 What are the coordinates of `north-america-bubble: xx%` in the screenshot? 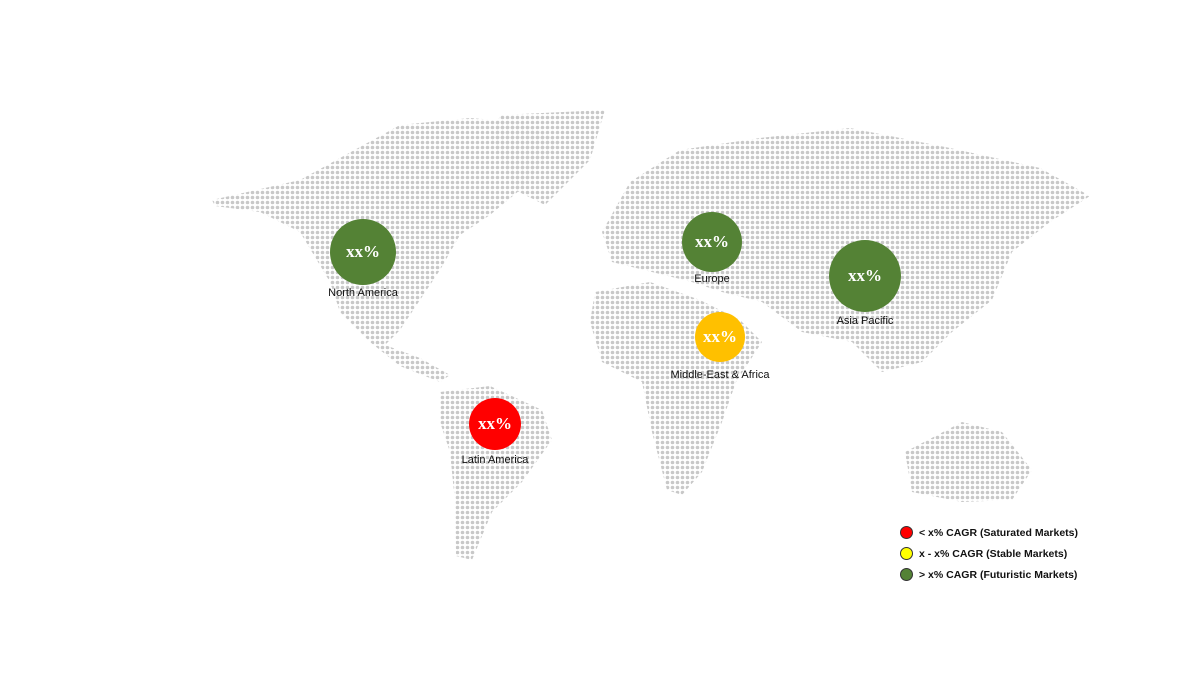 It's located at (363, 252).